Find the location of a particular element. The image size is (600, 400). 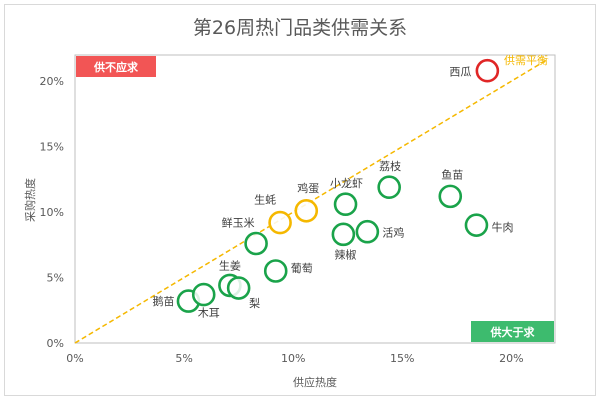

data-point-label: 鲜玉米 is located at coordinates (238, 223).